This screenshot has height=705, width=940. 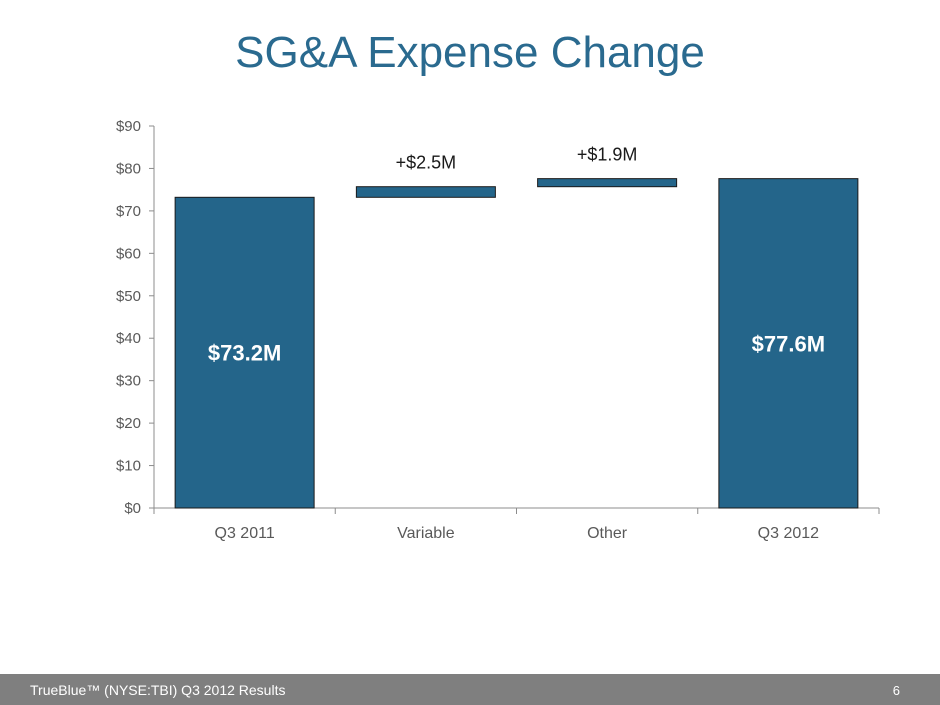 What do you see at coordinates (426, 163) in the screenshot?
I see `data-label: +$2.5M` at bounding box center [426, 163].